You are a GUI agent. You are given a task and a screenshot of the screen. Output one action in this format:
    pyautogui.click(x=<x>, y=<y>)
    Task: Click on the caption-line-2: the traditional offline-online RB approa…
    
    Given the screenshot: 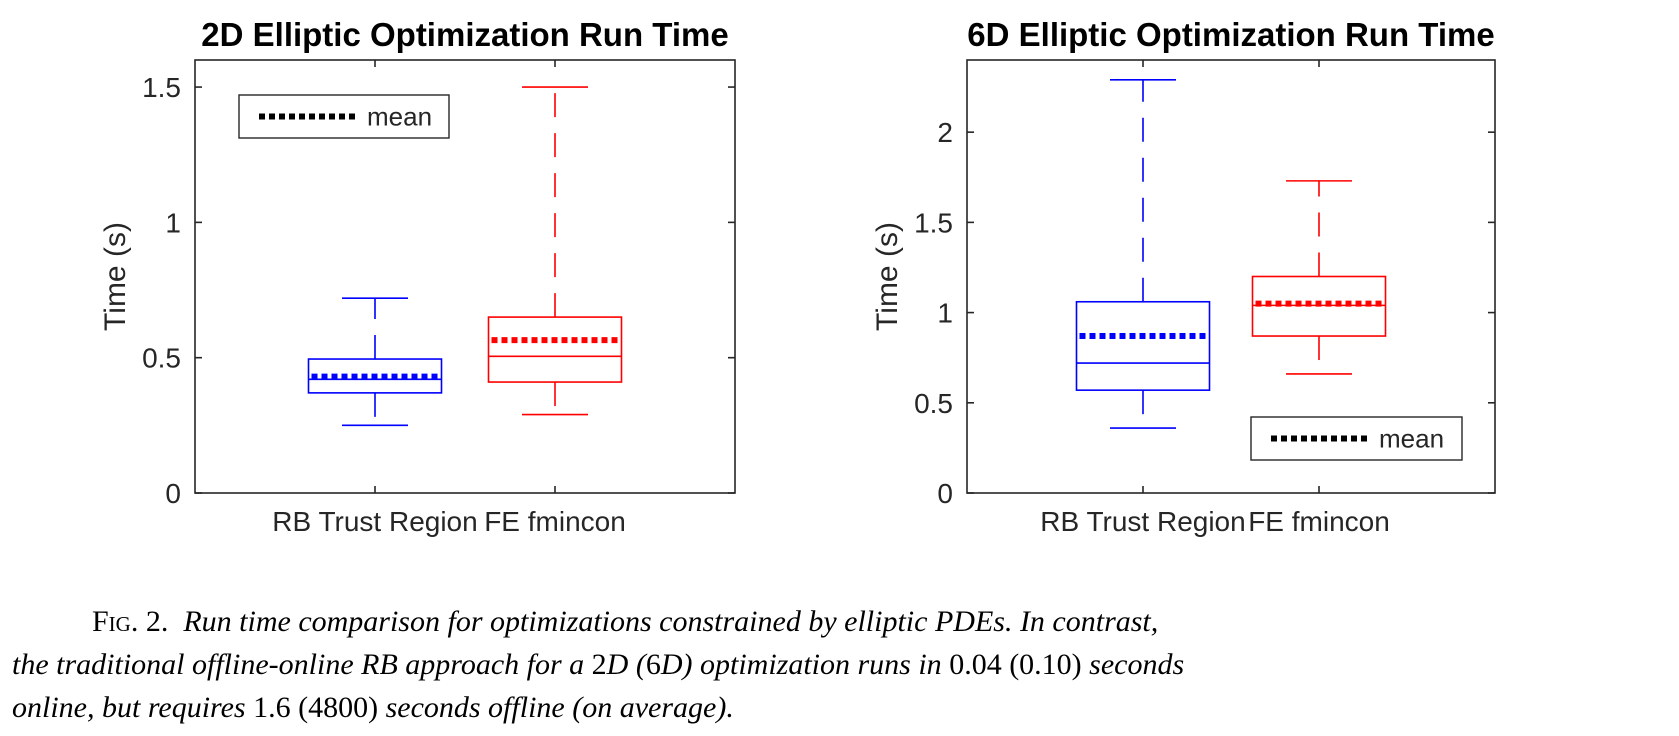 What is the action you would take?
    pyautogui.click(x=598, y=664)
    